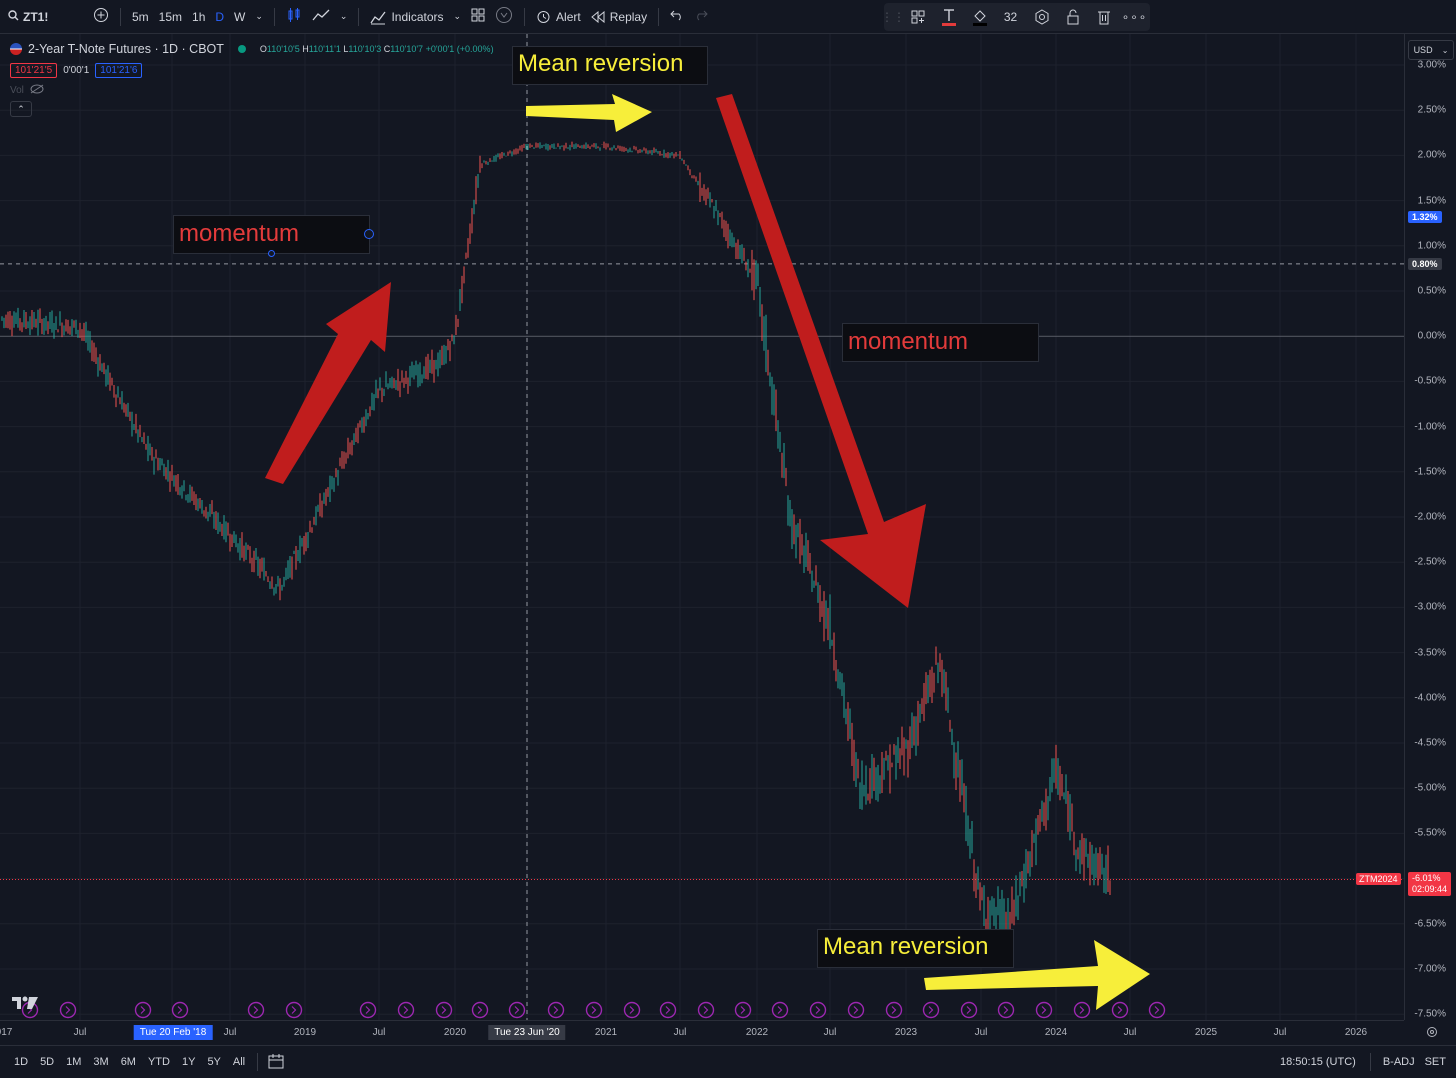 The height and width of the screenshot is (1078, 1456). I want to click on arrow-right-yellow-top, so click(589, 113).